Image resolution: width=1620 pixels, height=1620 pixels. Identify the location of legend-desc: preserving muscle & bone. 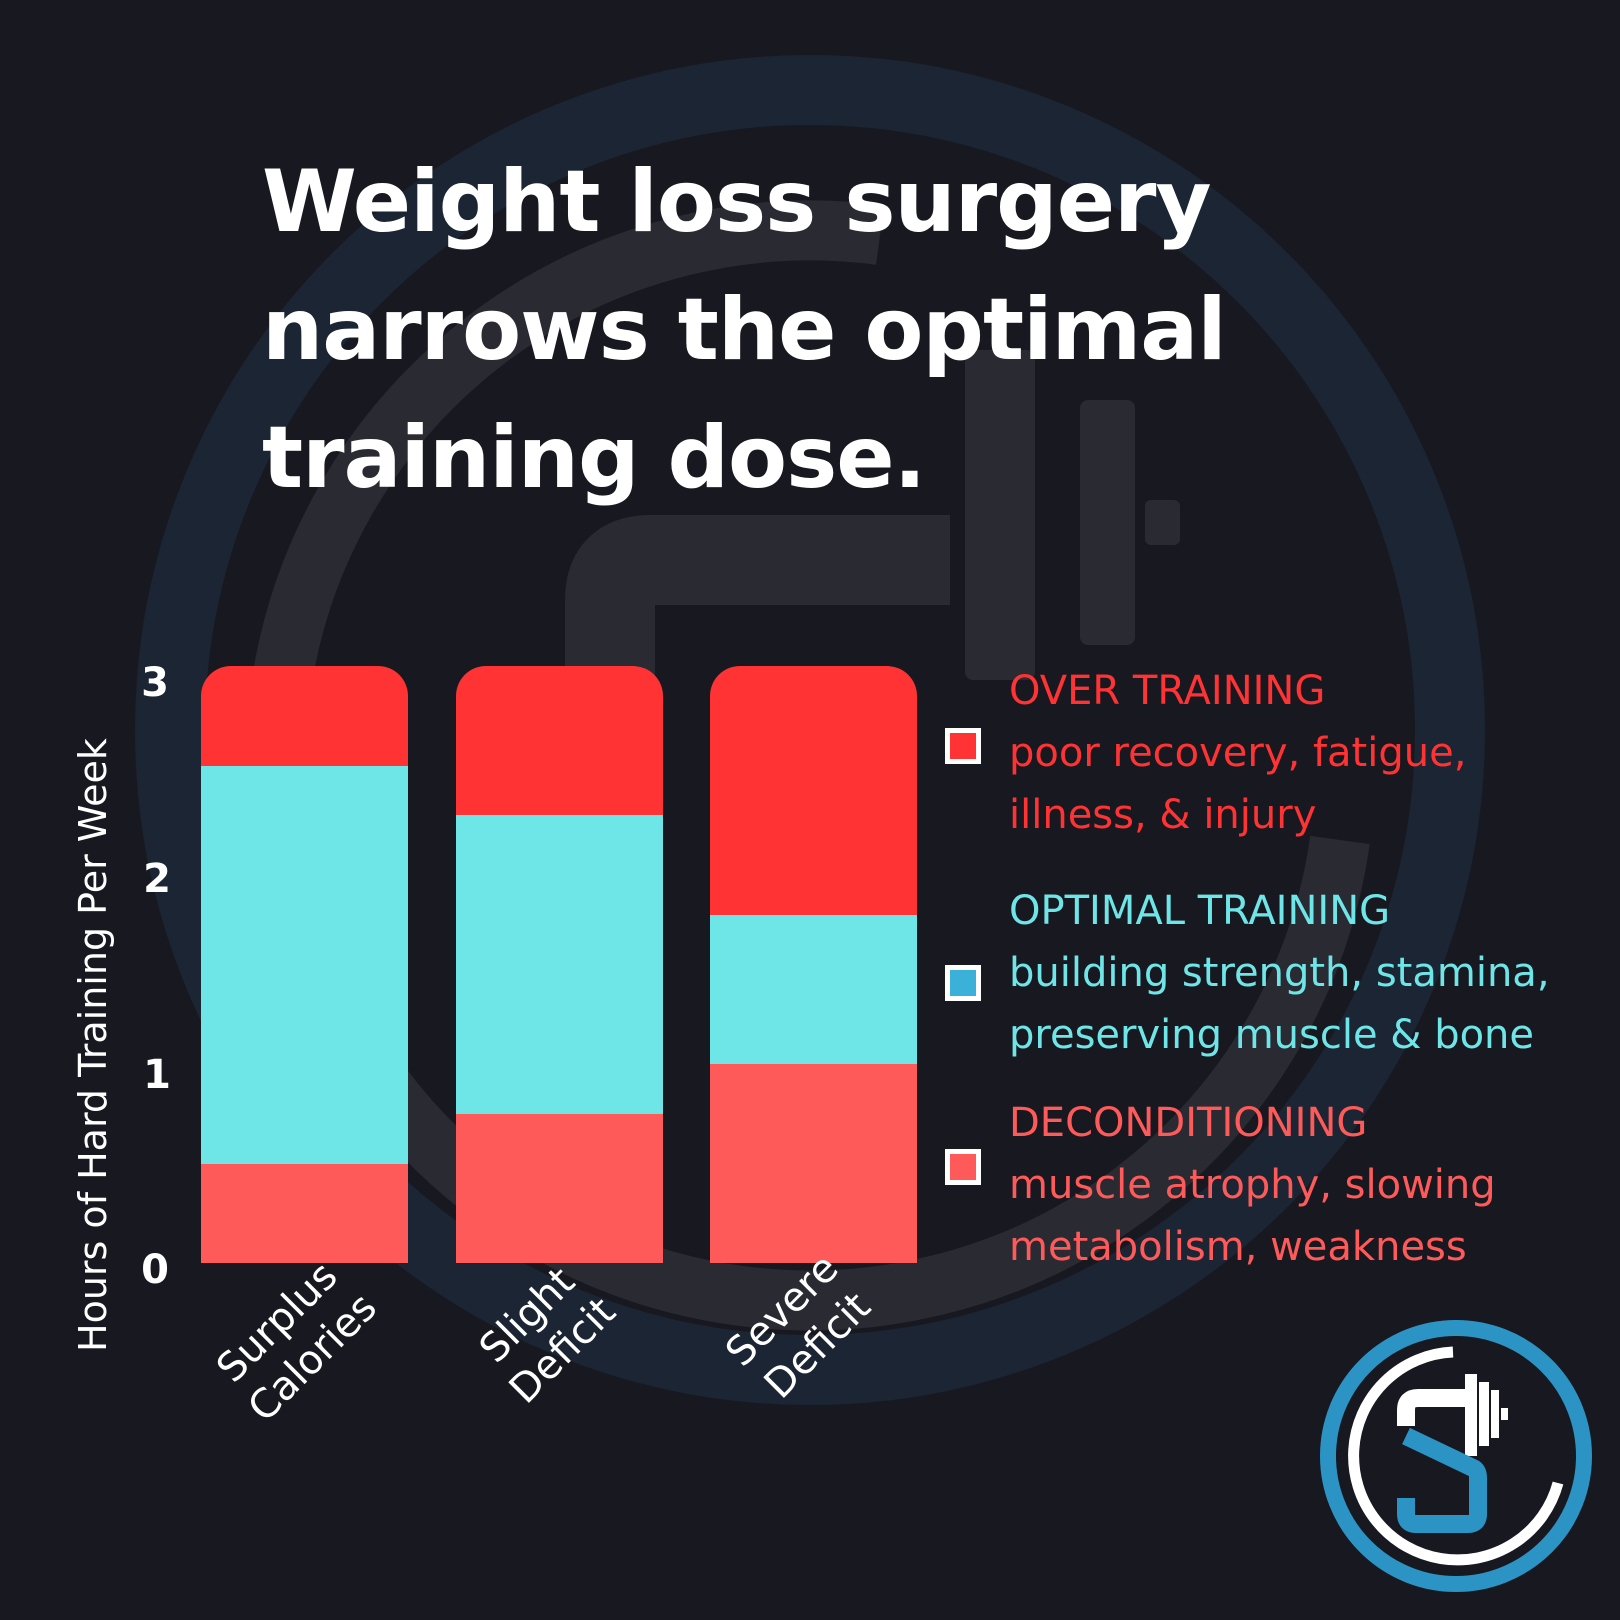
(1272, 1035).